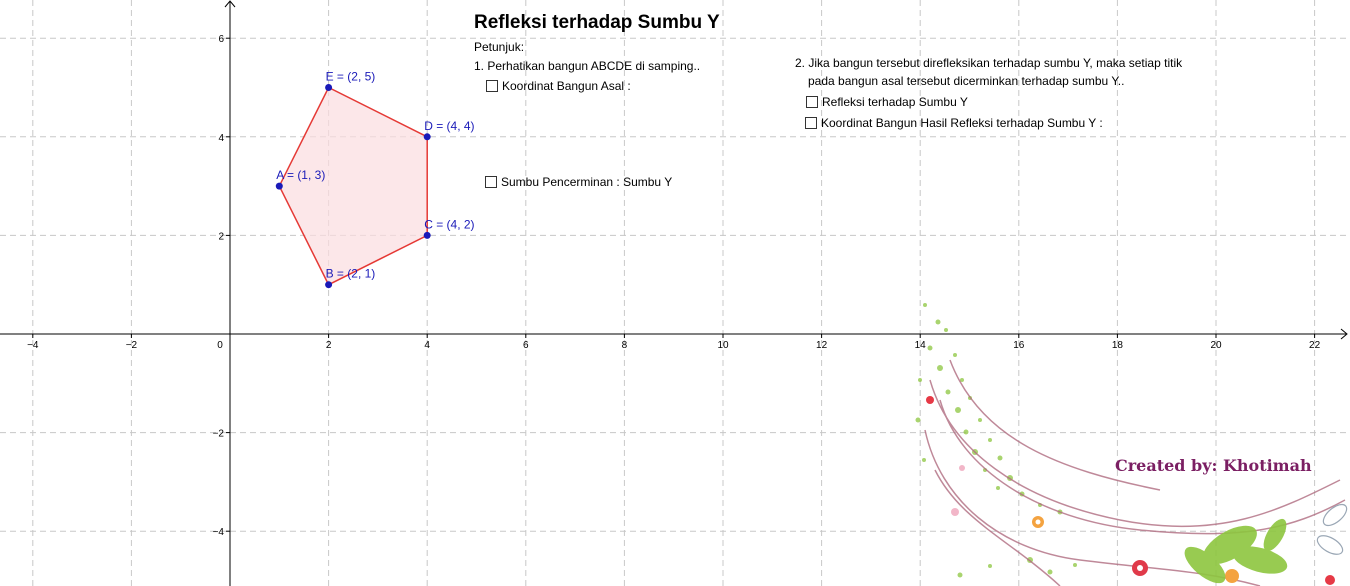 This screenshot has width=1350, height=586. Describe the element at coordinates (221, 39) in the screenshot. I see `y-tick-label: 6` at that location.